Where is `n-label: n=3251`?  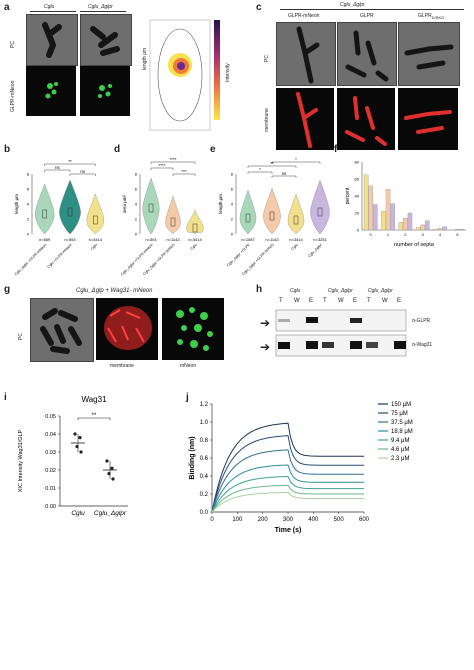
n-label: n=3251 is located at coordinates (320, 239).